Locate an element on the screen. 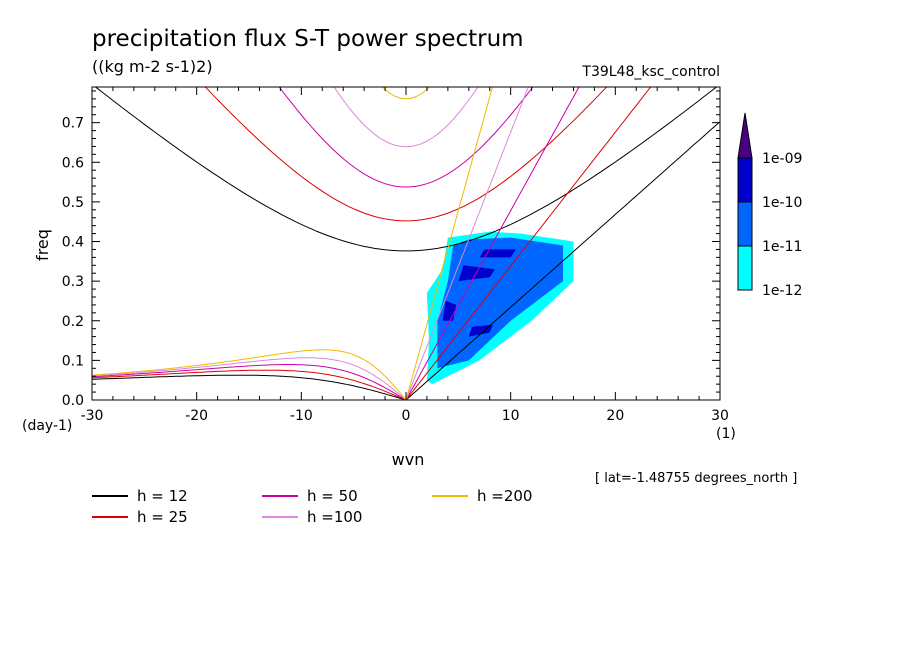  colorbar-label: 1e-11 is located at coordinates (782, 247).